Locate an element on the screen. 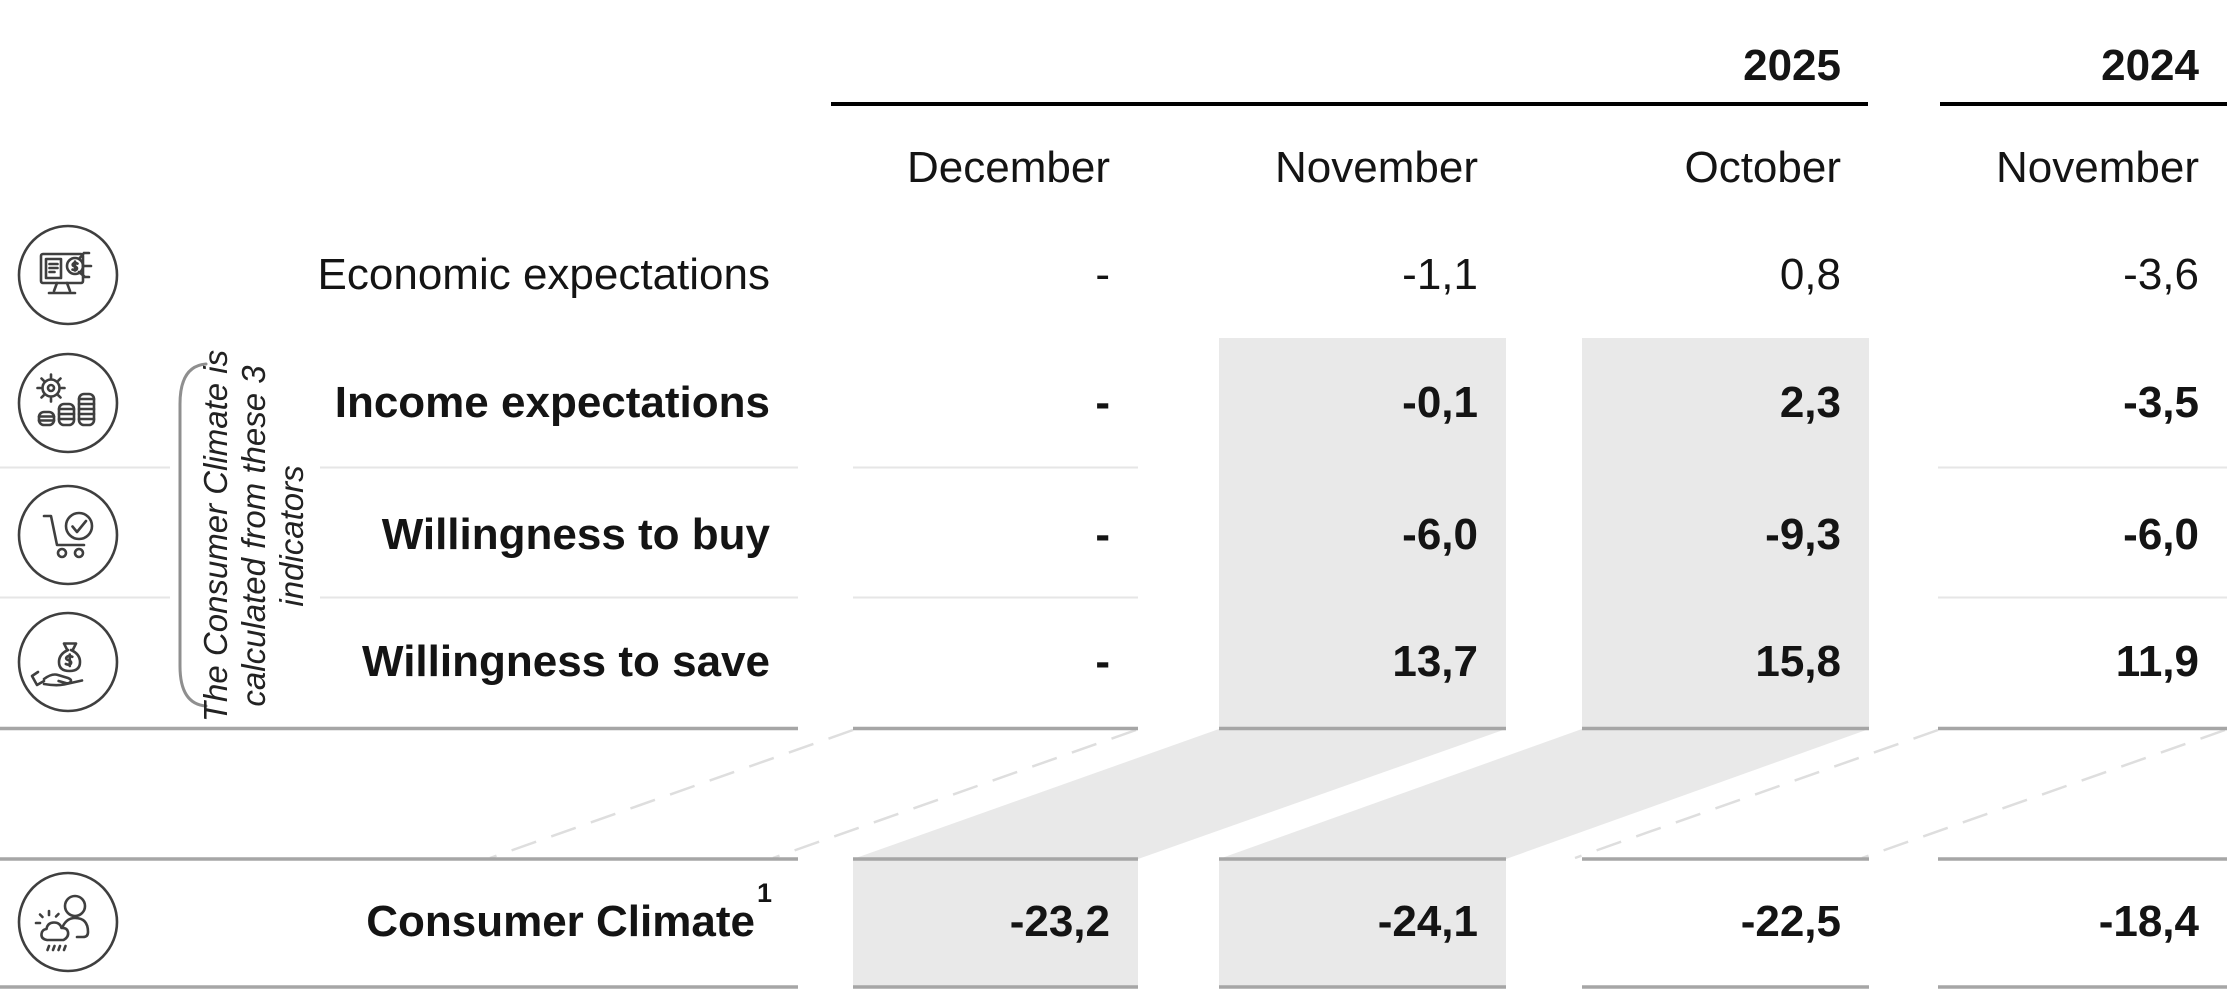  highlight-column-november-2025 is located at coordinates (1362, 533).